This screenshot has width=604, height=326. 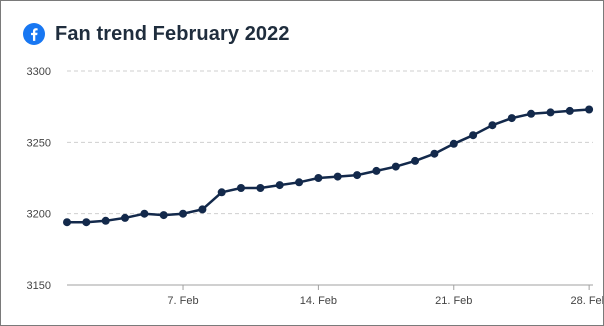 What do you see at coordinates (39, 179) in the screenshot?
I see `y-tick-labels: 3150 3200 3250 3300` at bounding box center [39, 179].